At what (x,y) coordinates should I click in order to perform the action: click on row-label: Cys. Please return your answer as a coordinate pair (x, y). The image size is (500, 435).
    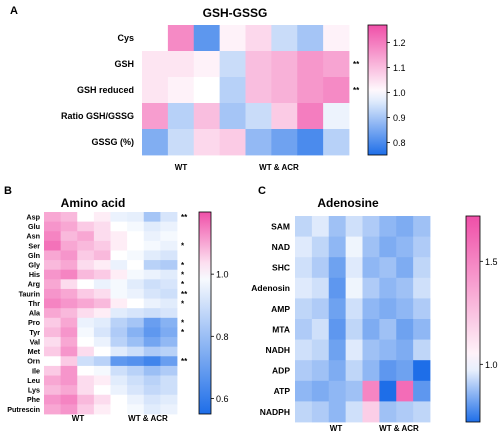
    Looking at the image, I should click on (125, 38).